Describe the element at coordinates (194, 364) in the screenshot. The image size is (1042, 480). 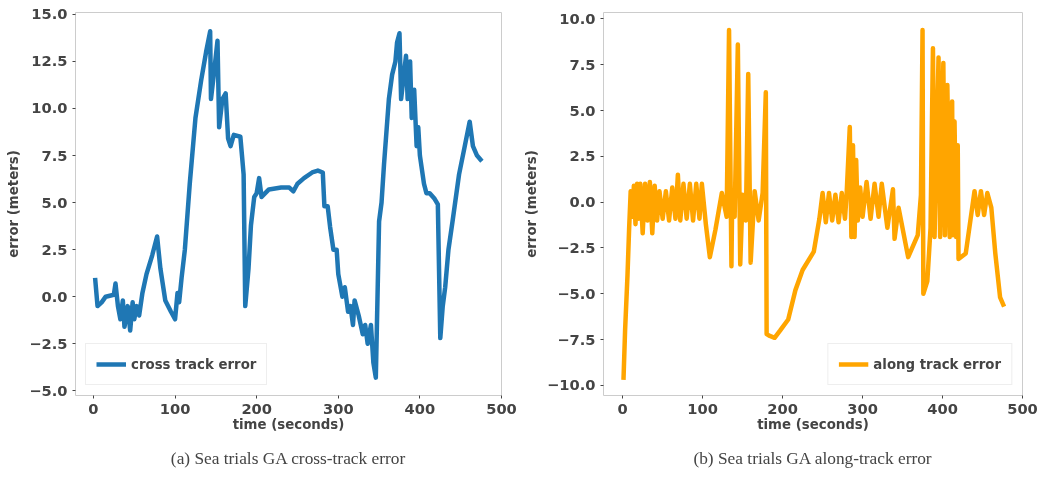
I see `legend-label: cross track error` at that location.